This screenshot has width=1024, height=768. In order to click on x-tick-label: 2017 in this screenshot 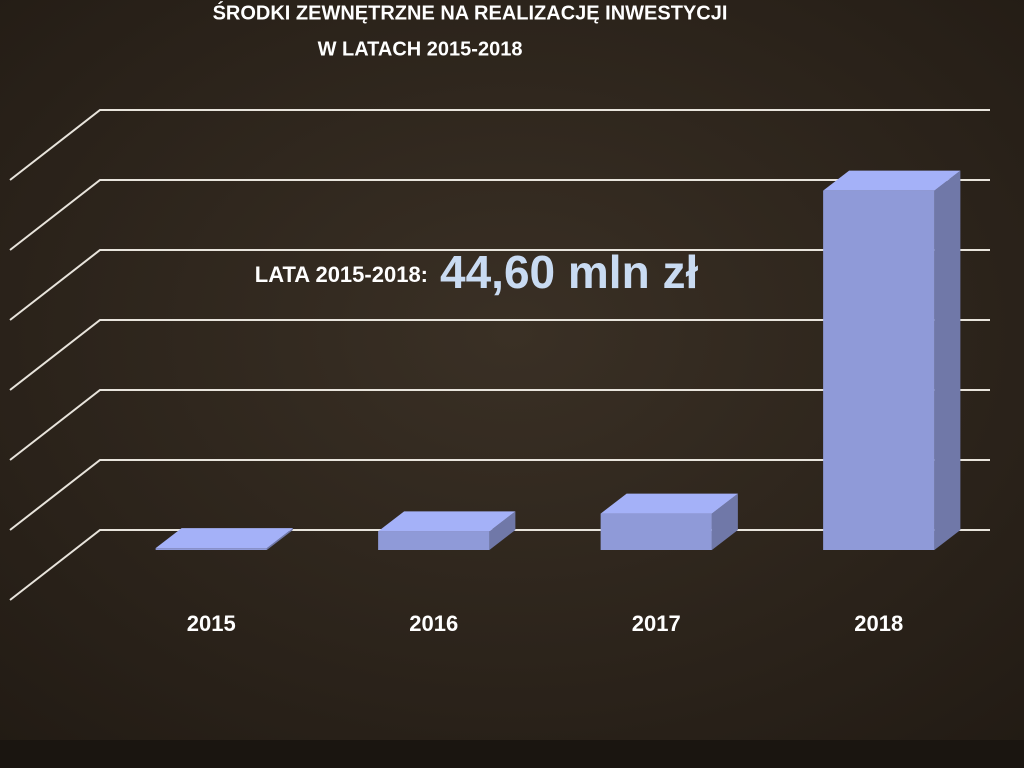, I will do `click(656, 623)`.